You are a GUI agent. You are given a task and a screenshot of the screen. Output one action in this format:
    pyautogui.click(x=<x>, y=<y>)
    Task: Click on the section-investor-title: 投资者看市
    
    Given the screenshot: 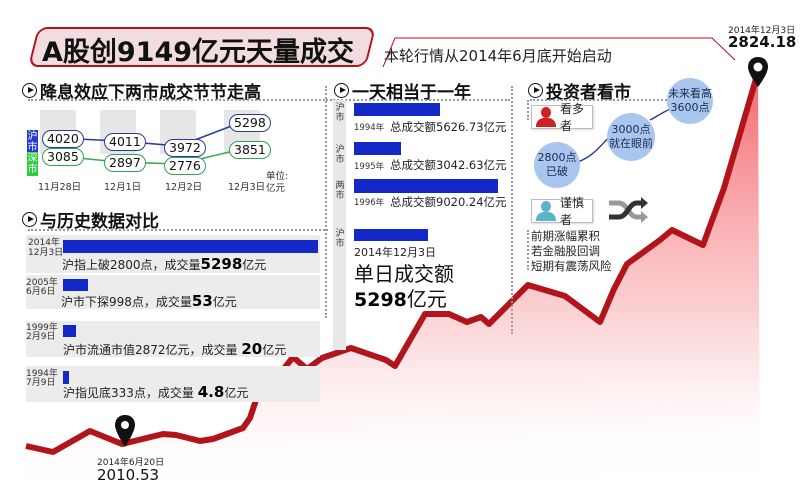 What is the action you would take?
    pyautogui.click(x=588, y=93)
    